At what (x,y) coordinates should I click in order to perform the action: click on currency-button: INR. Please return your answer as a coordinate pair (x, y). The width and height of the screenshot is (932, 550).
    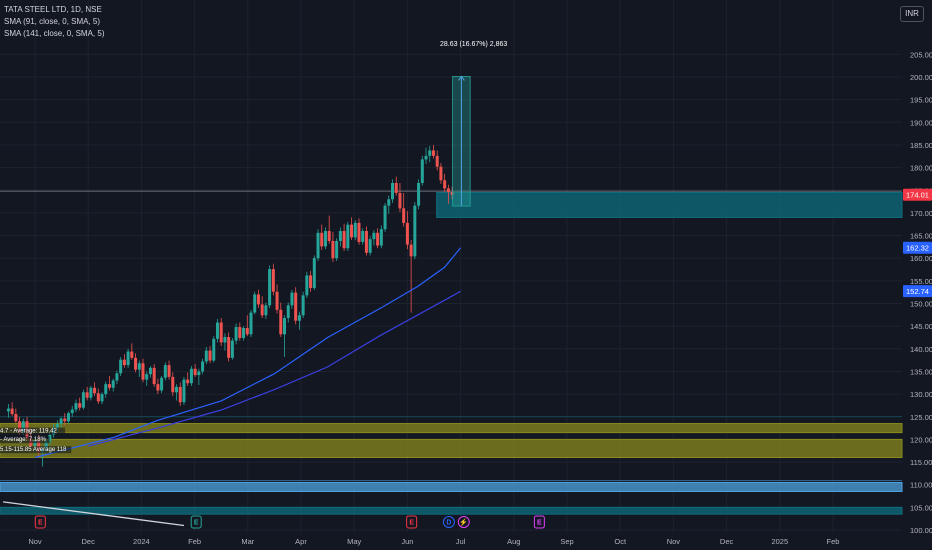
    Looking at the image, I should click on (912, 14).